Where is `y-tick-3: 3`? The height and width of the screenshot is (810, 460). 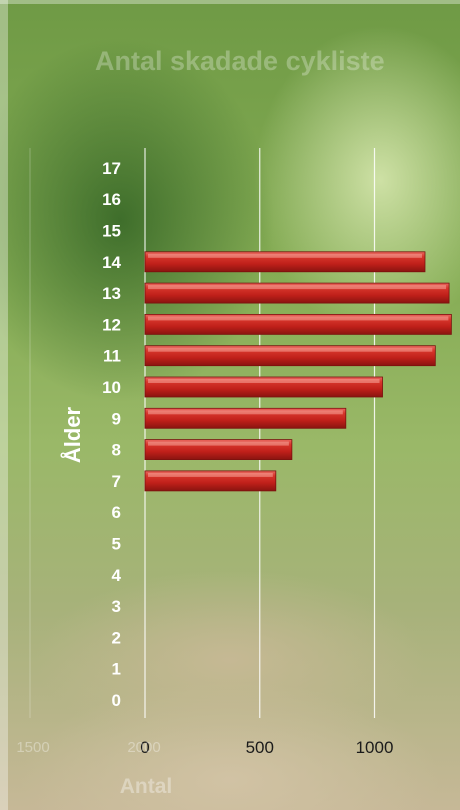 y-tick-3: 3 is located at coordinates (116, 606).